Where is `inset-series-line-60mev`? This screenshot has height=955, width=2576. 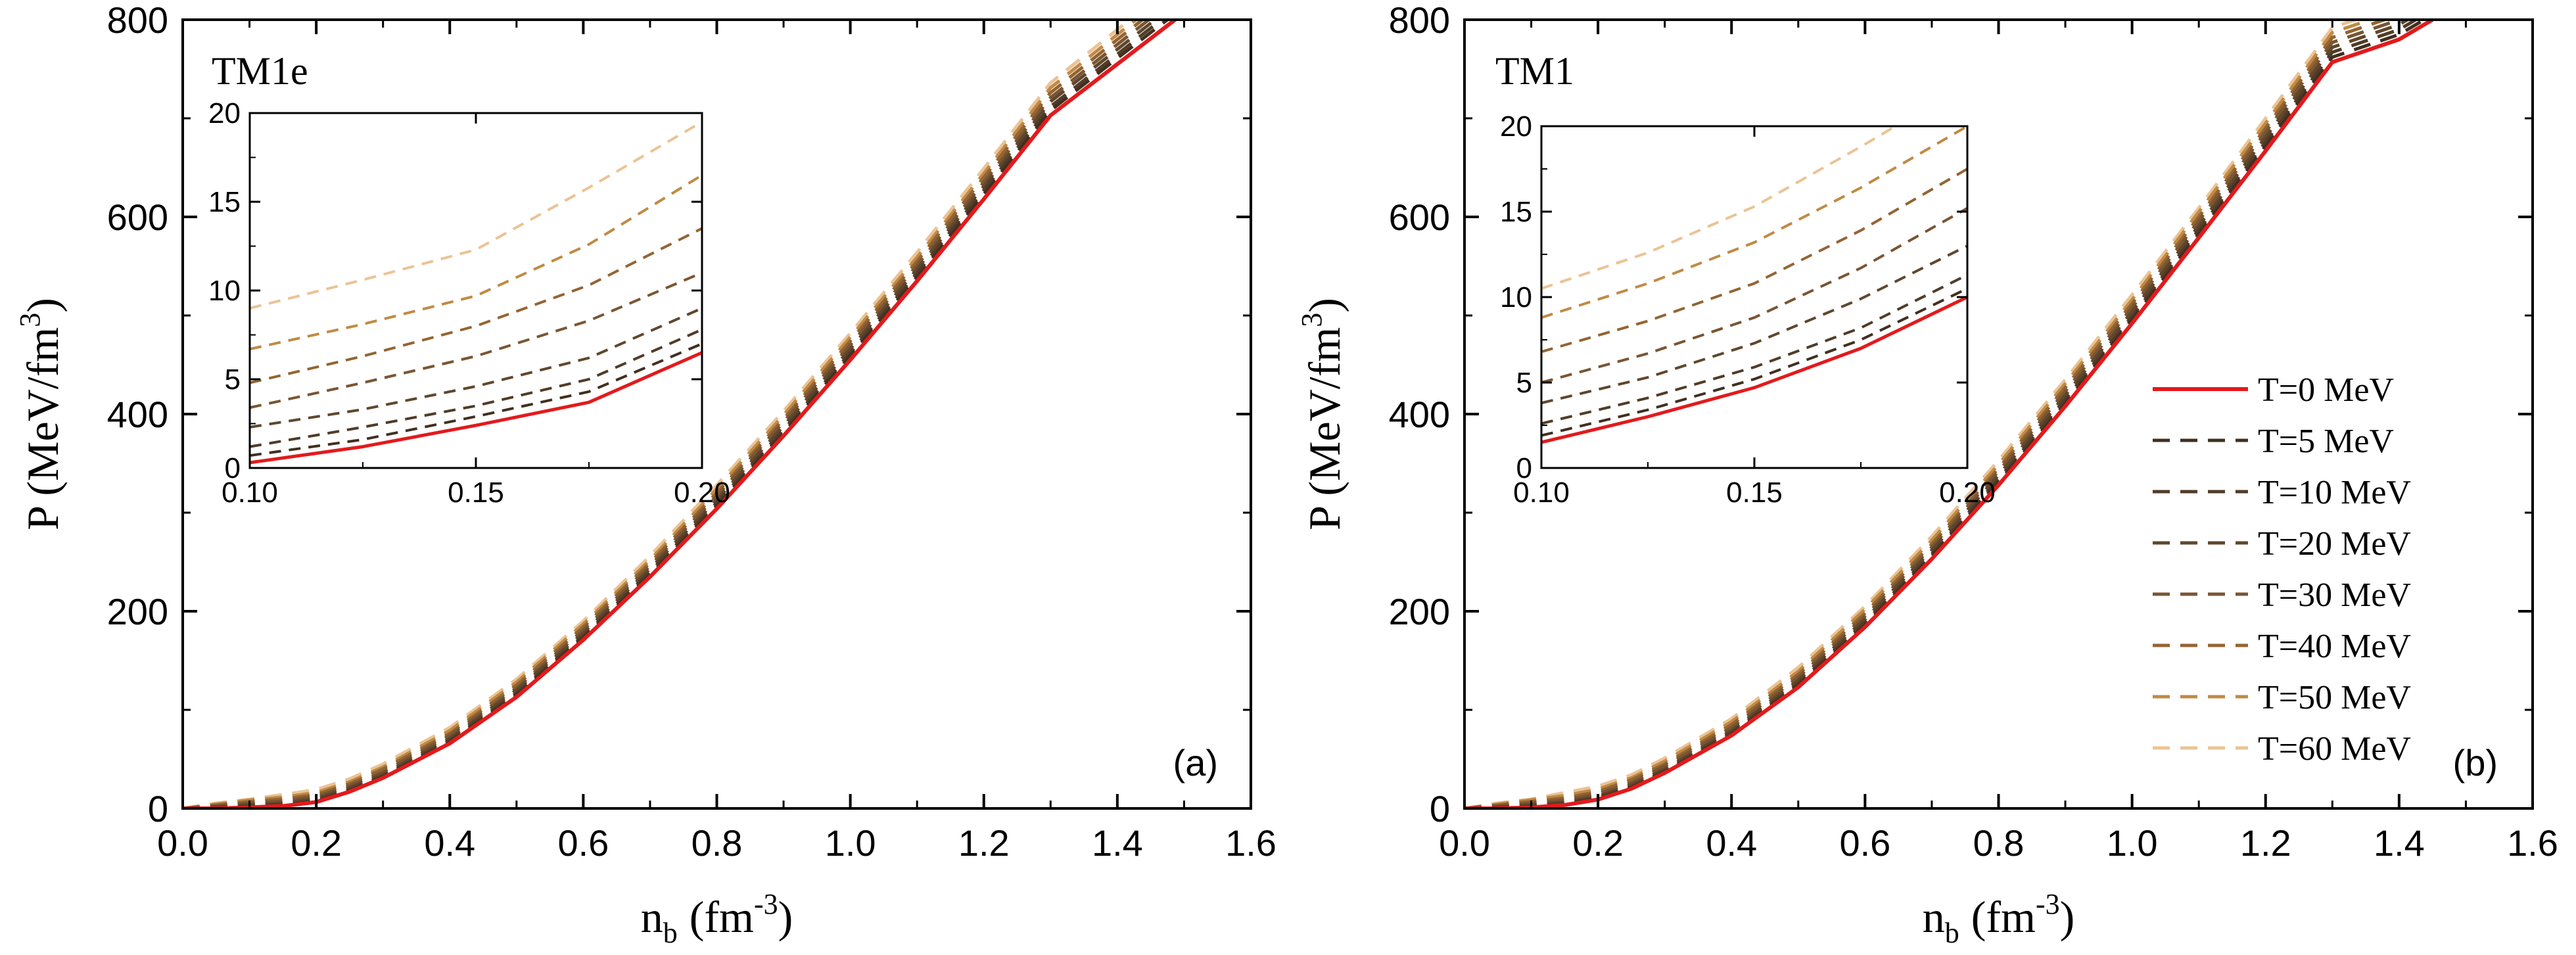
inset-series-line-60mev is located at coordinates (476, 215).